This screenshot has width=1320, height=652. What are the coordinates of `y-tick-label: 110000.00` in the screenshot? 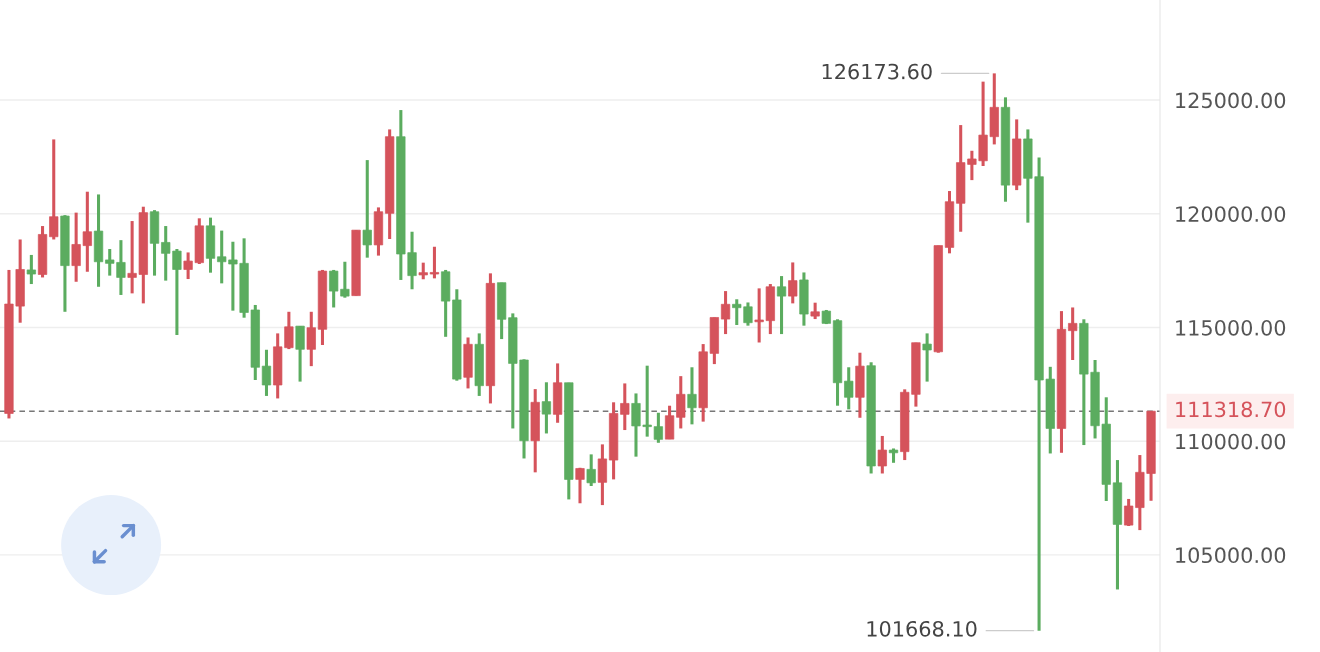 It's located at (1231, 441).